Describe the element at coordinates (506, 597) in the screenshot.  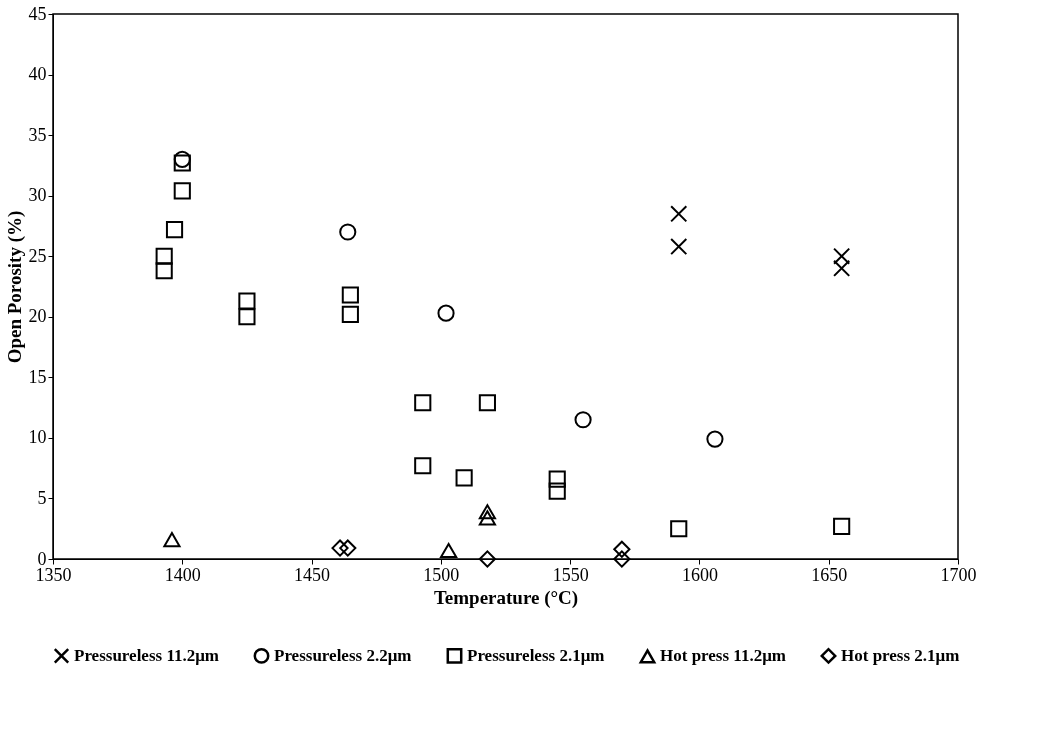
I see `x-axis-title: Temperature (°C)` at that location.